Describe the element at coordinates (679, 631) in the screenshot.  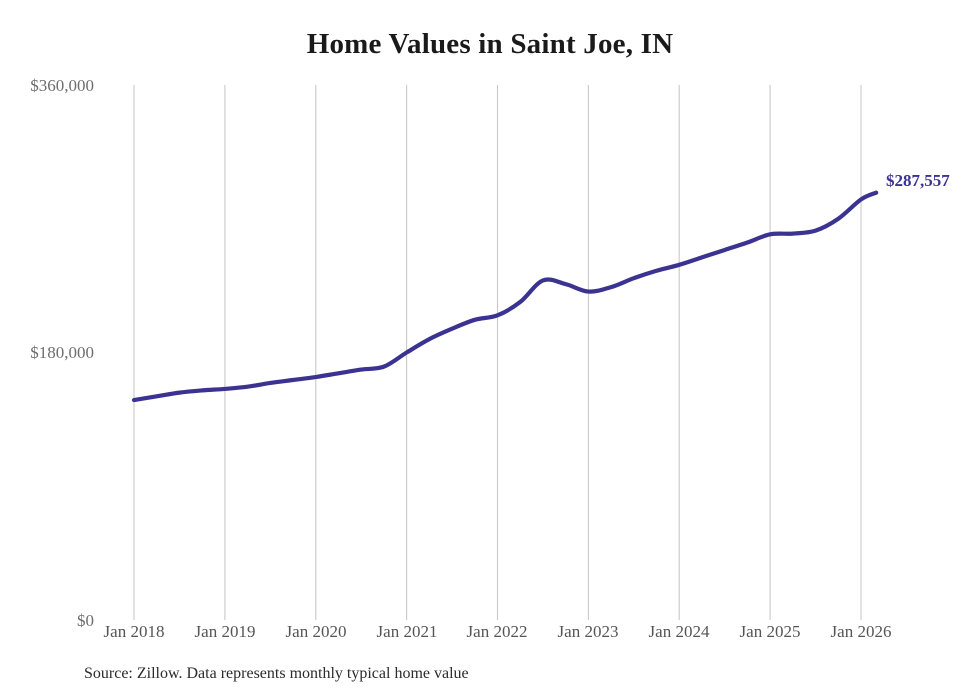
I see `x-axis-tick-label-jan-2024: Jan 2024` at that location.